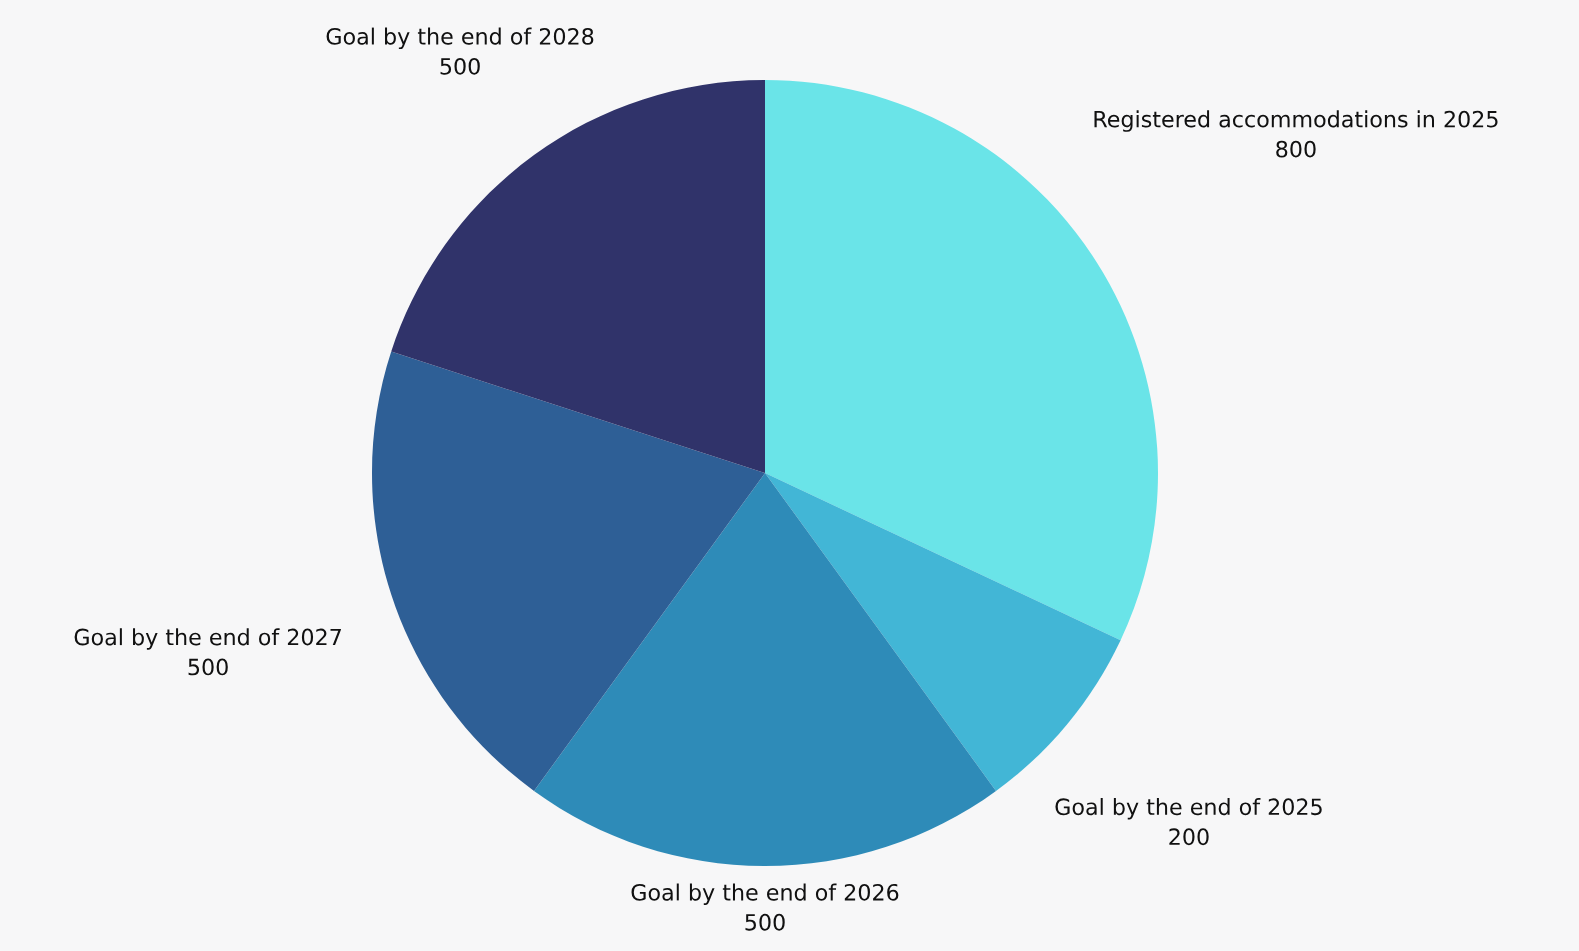 This screenshot has width=1579, height=951. Describe the element at coordinates (1189, 837) in the screenshot. I see `data-label: 200` at that location.